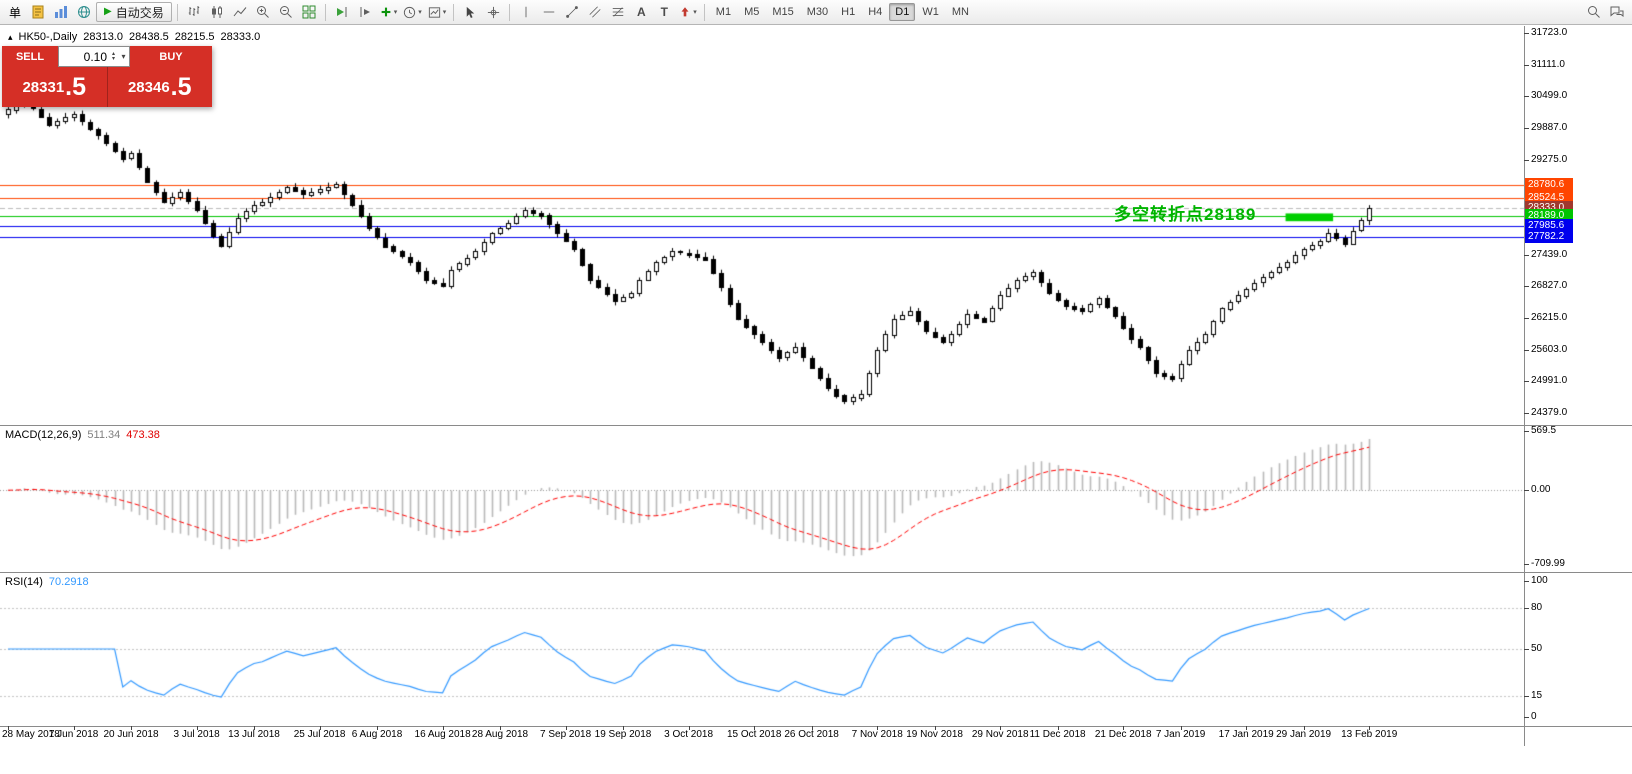  I want to click on time-scale, so click(816, 736).